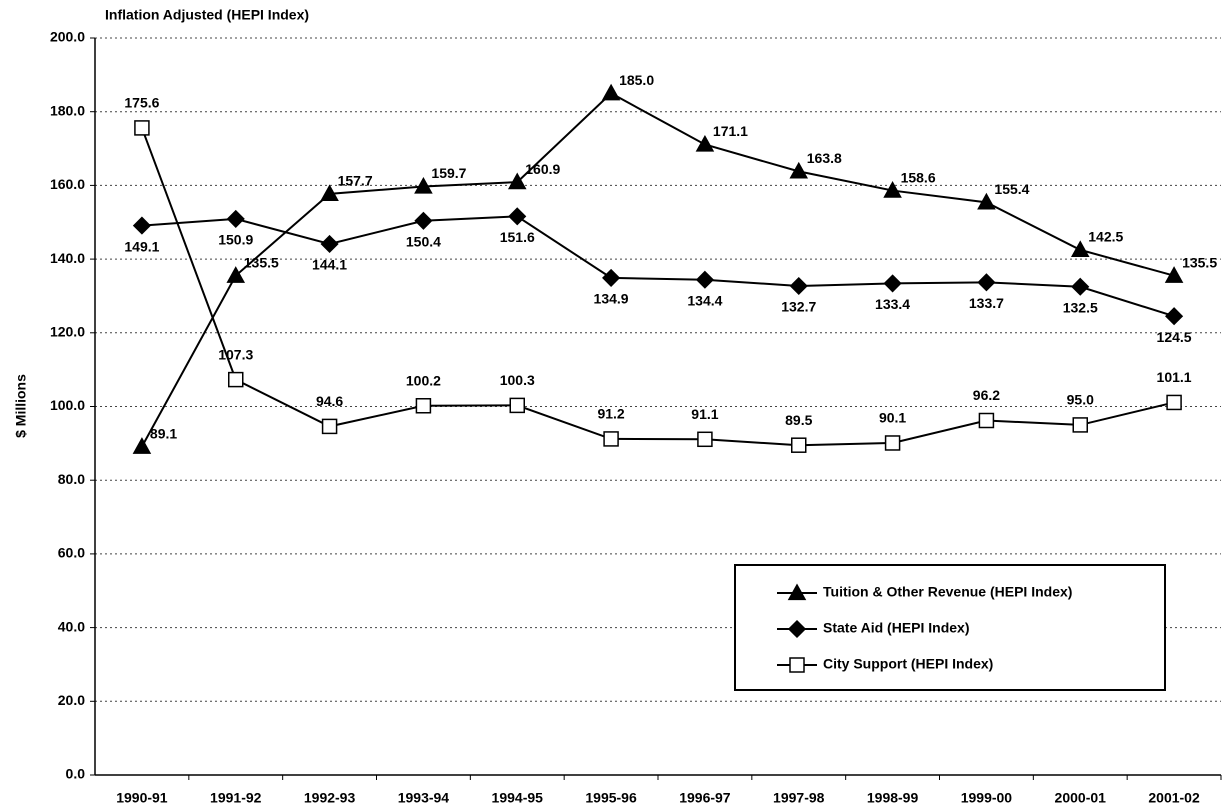 The image size is (1222, 810). What do you see at coordinates (658, 266) in the screenshot?
I see `series-line` at bounding box center [658, 266].